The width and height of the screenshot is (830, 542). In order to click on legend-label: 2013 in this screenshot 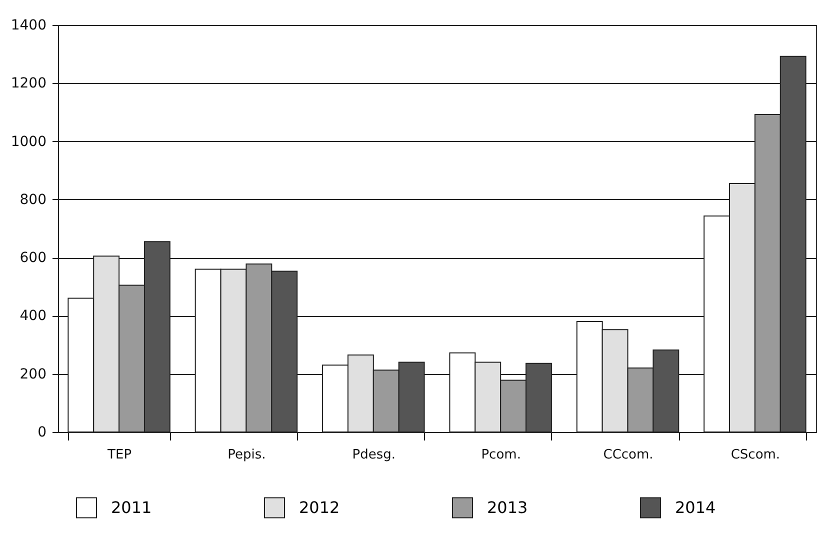, I will do `click(507, 507)`.